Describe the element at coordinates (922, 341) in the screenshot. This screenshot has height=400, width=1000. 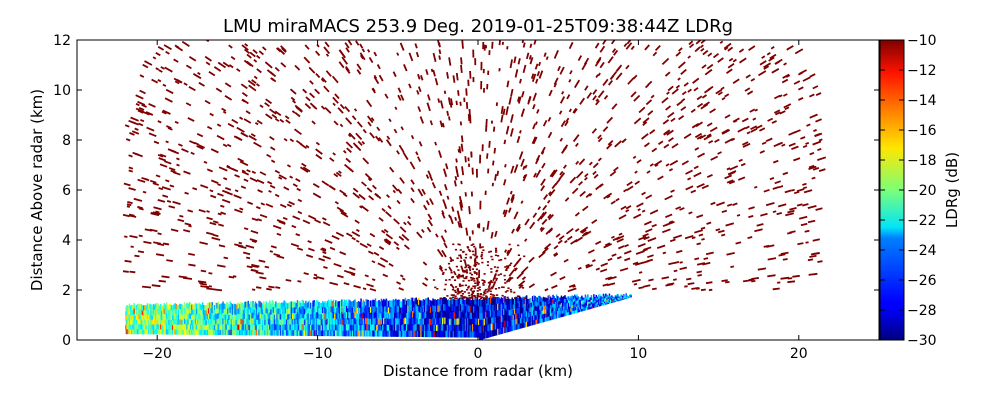
I see `colorbar-tick-label: −30` at that location.